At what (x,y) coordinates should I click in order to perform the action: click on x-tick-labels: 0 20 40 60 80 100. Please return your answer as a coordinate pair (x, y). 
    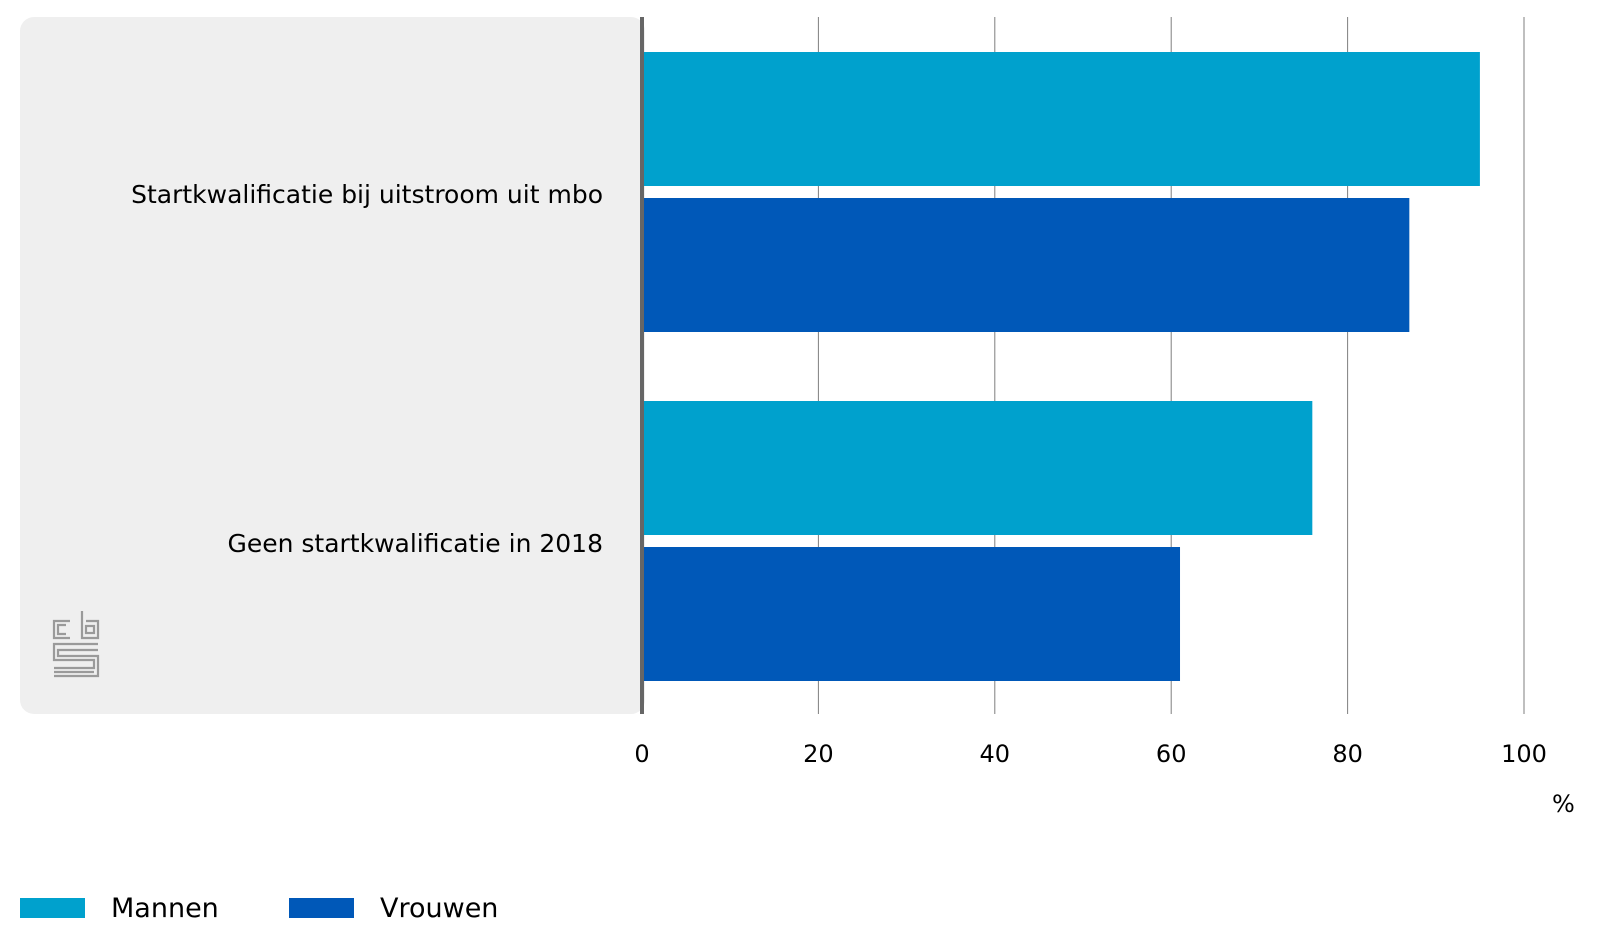
    Looking at the image, I should click on (1090, 754).